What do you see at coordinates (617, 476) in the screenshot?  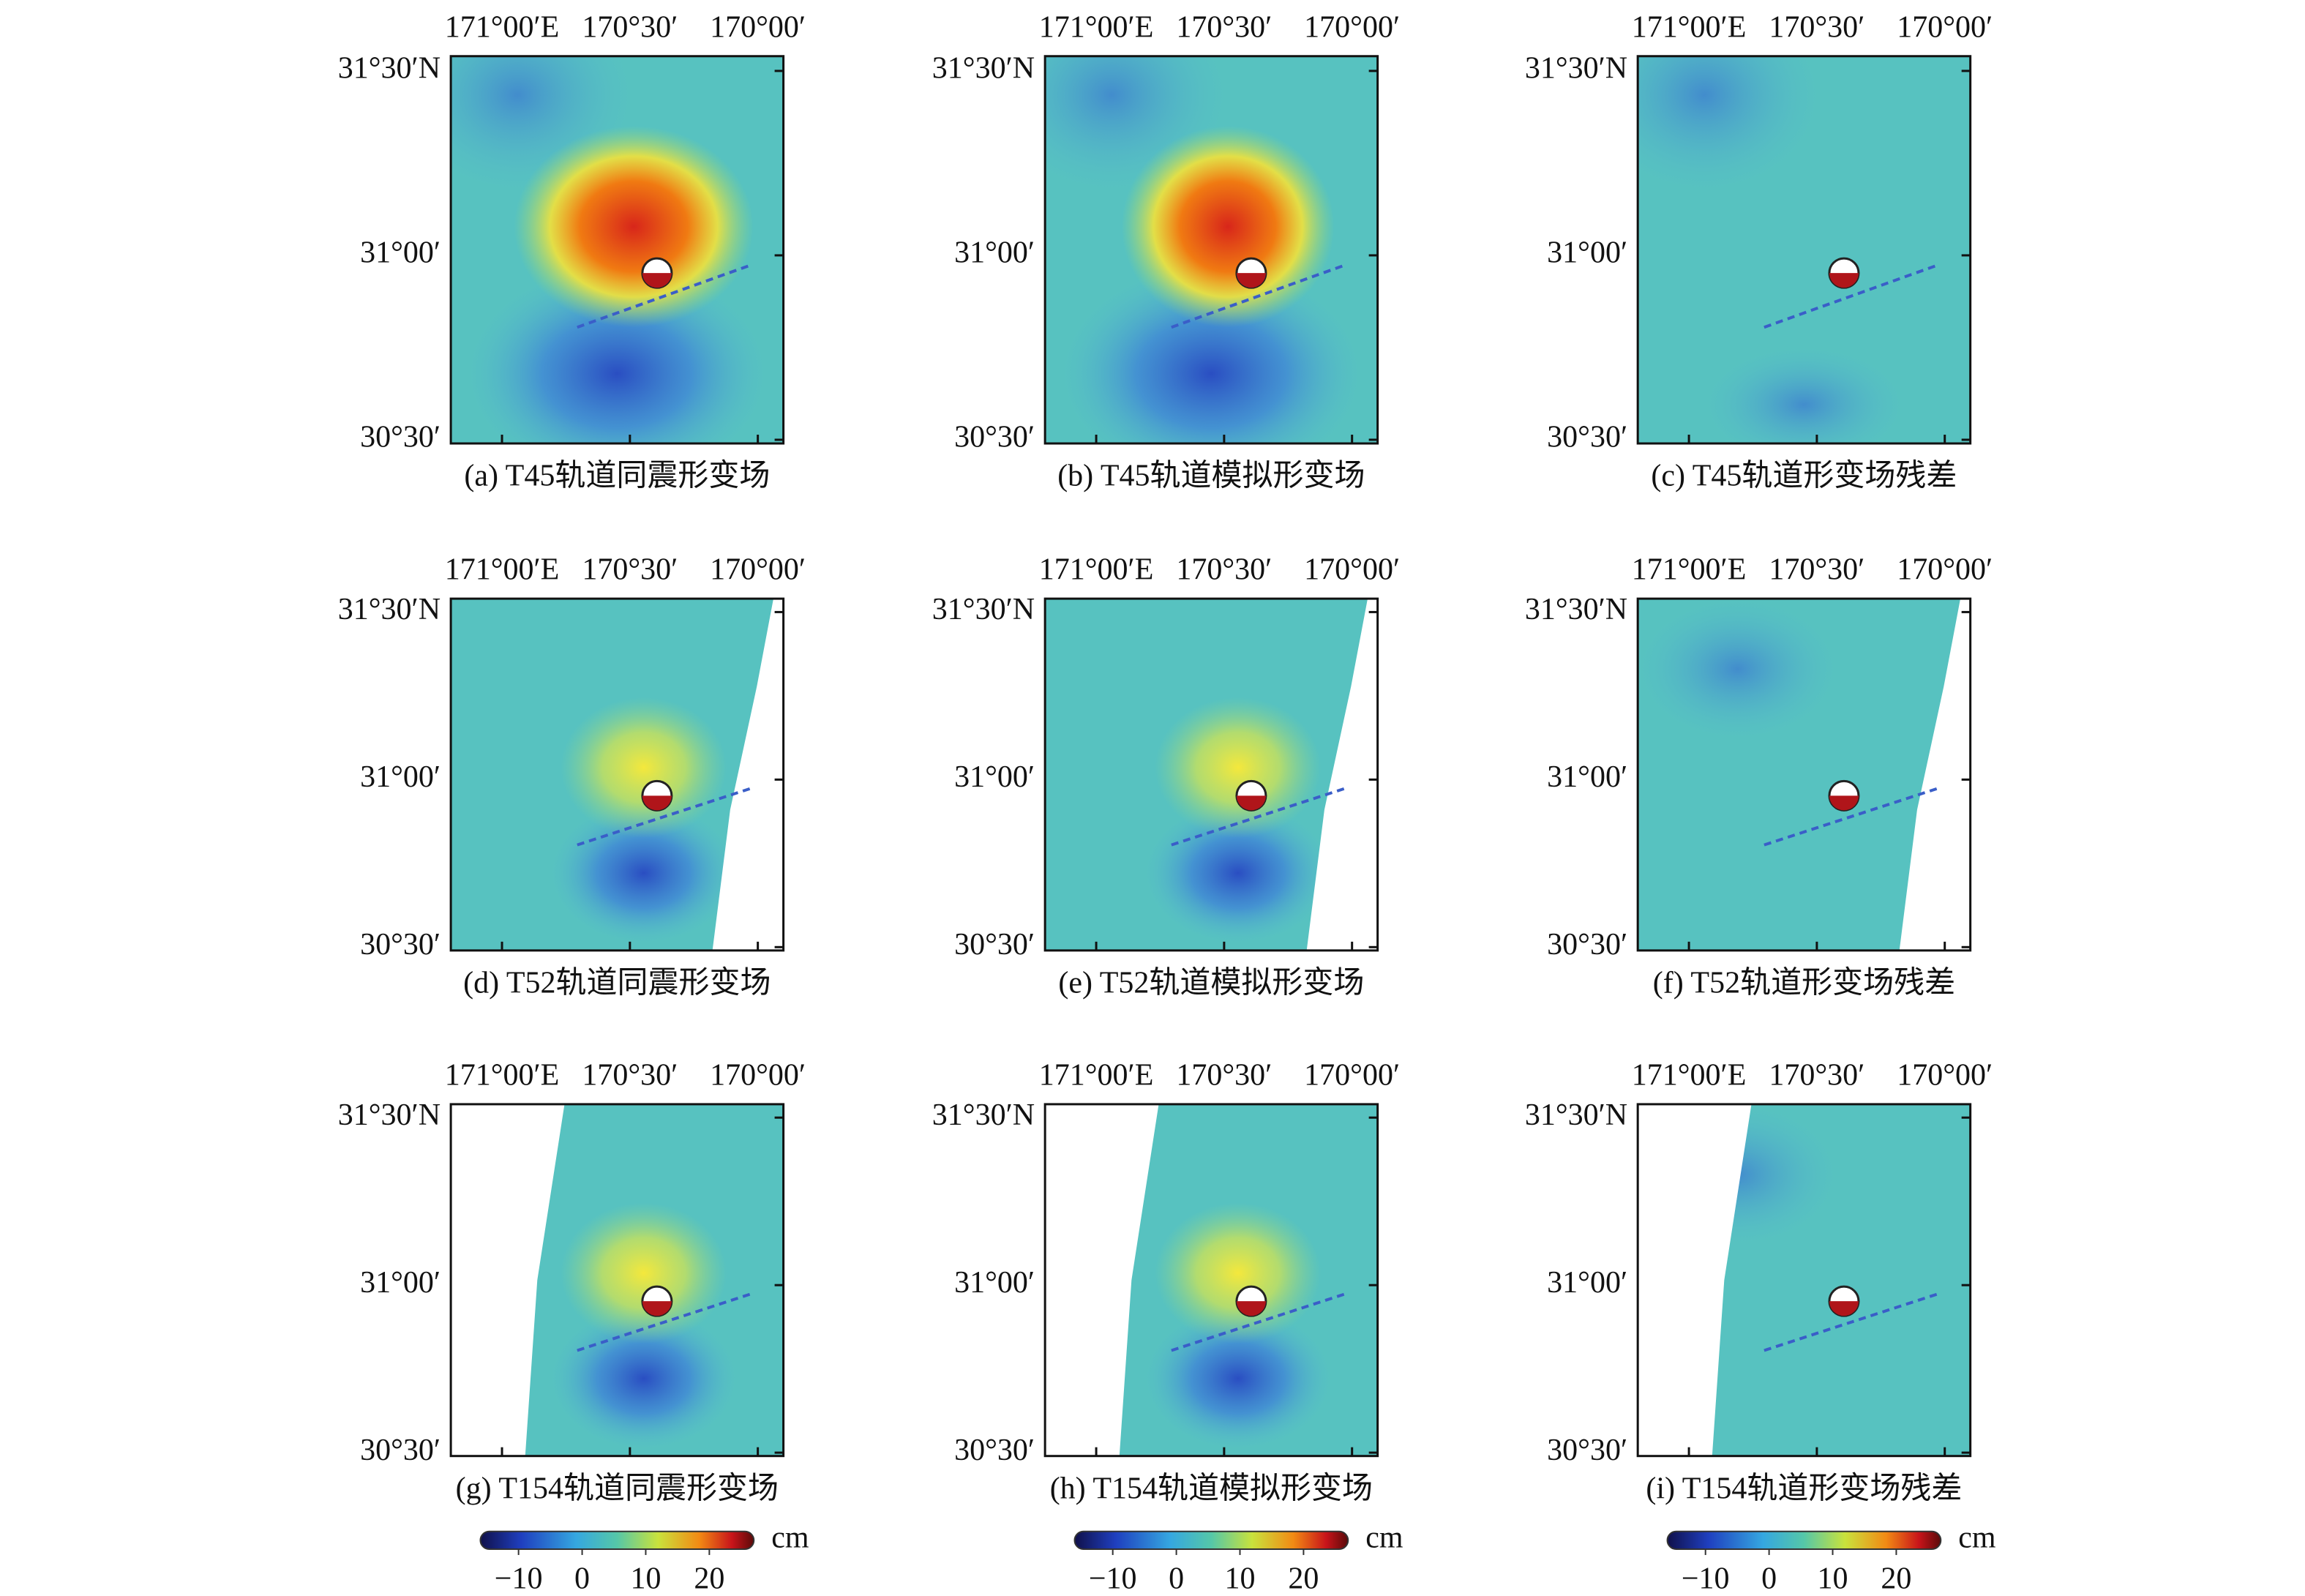 I see `panel-caption: (a) T45轨道同震形变场` at bounding box center [617, 476].